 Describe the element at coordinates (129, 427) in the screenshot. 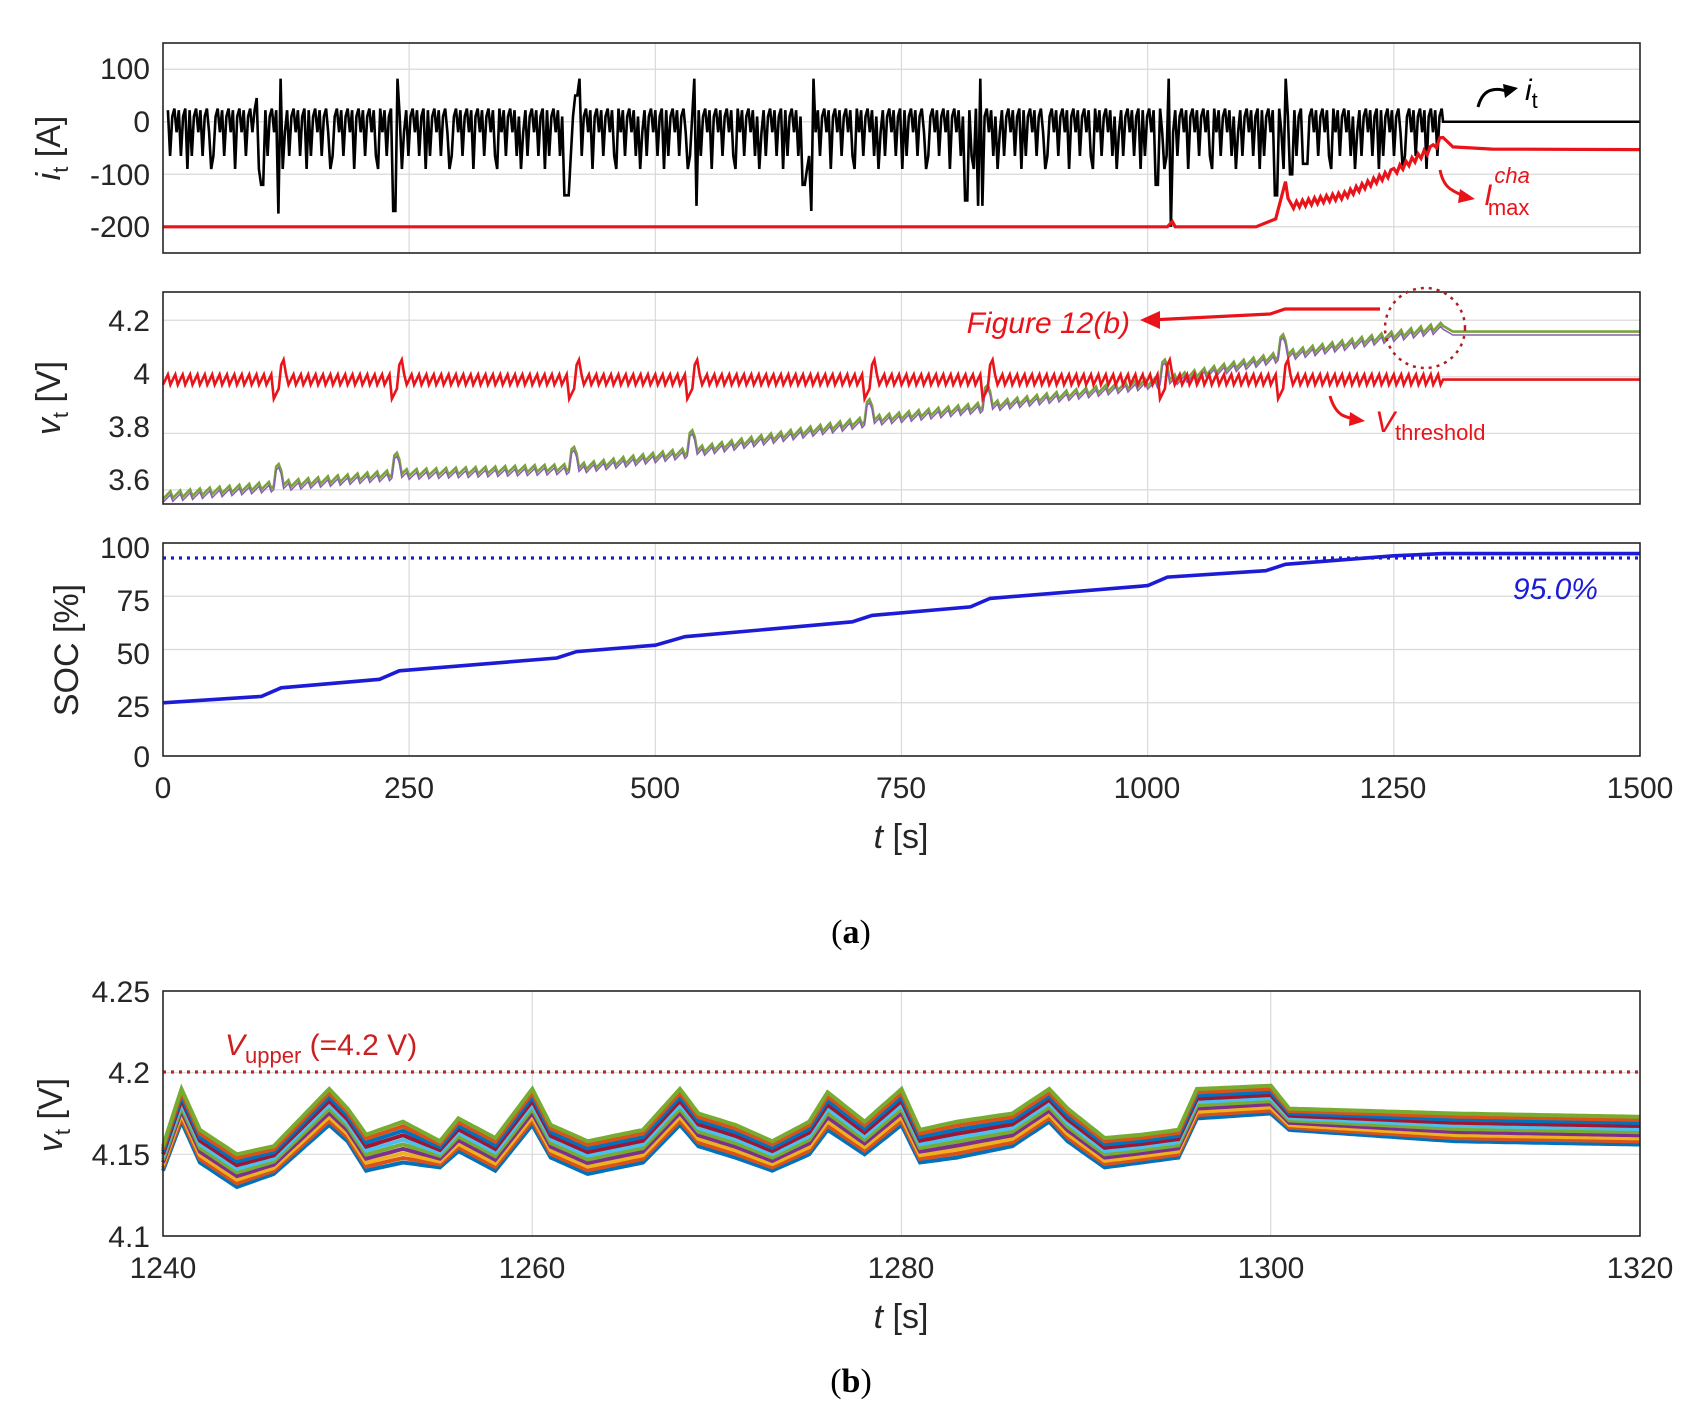

I see `ytick-label: 3.8` at that location.